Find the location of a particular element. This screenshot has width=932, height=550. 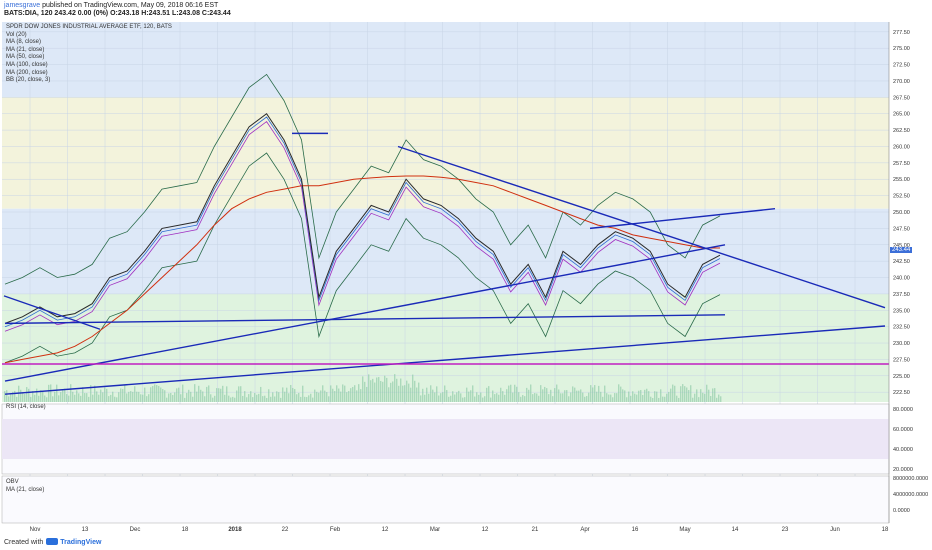

author-link: jamesgrave is located at coordinates (22, 5).